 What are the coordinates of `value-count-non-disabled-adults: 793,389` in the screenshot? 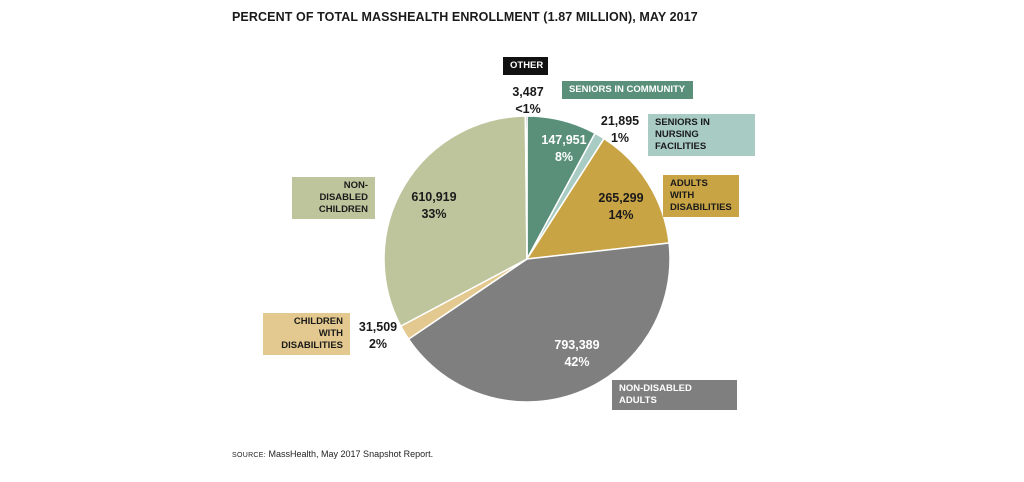 It's located at (577, 345).